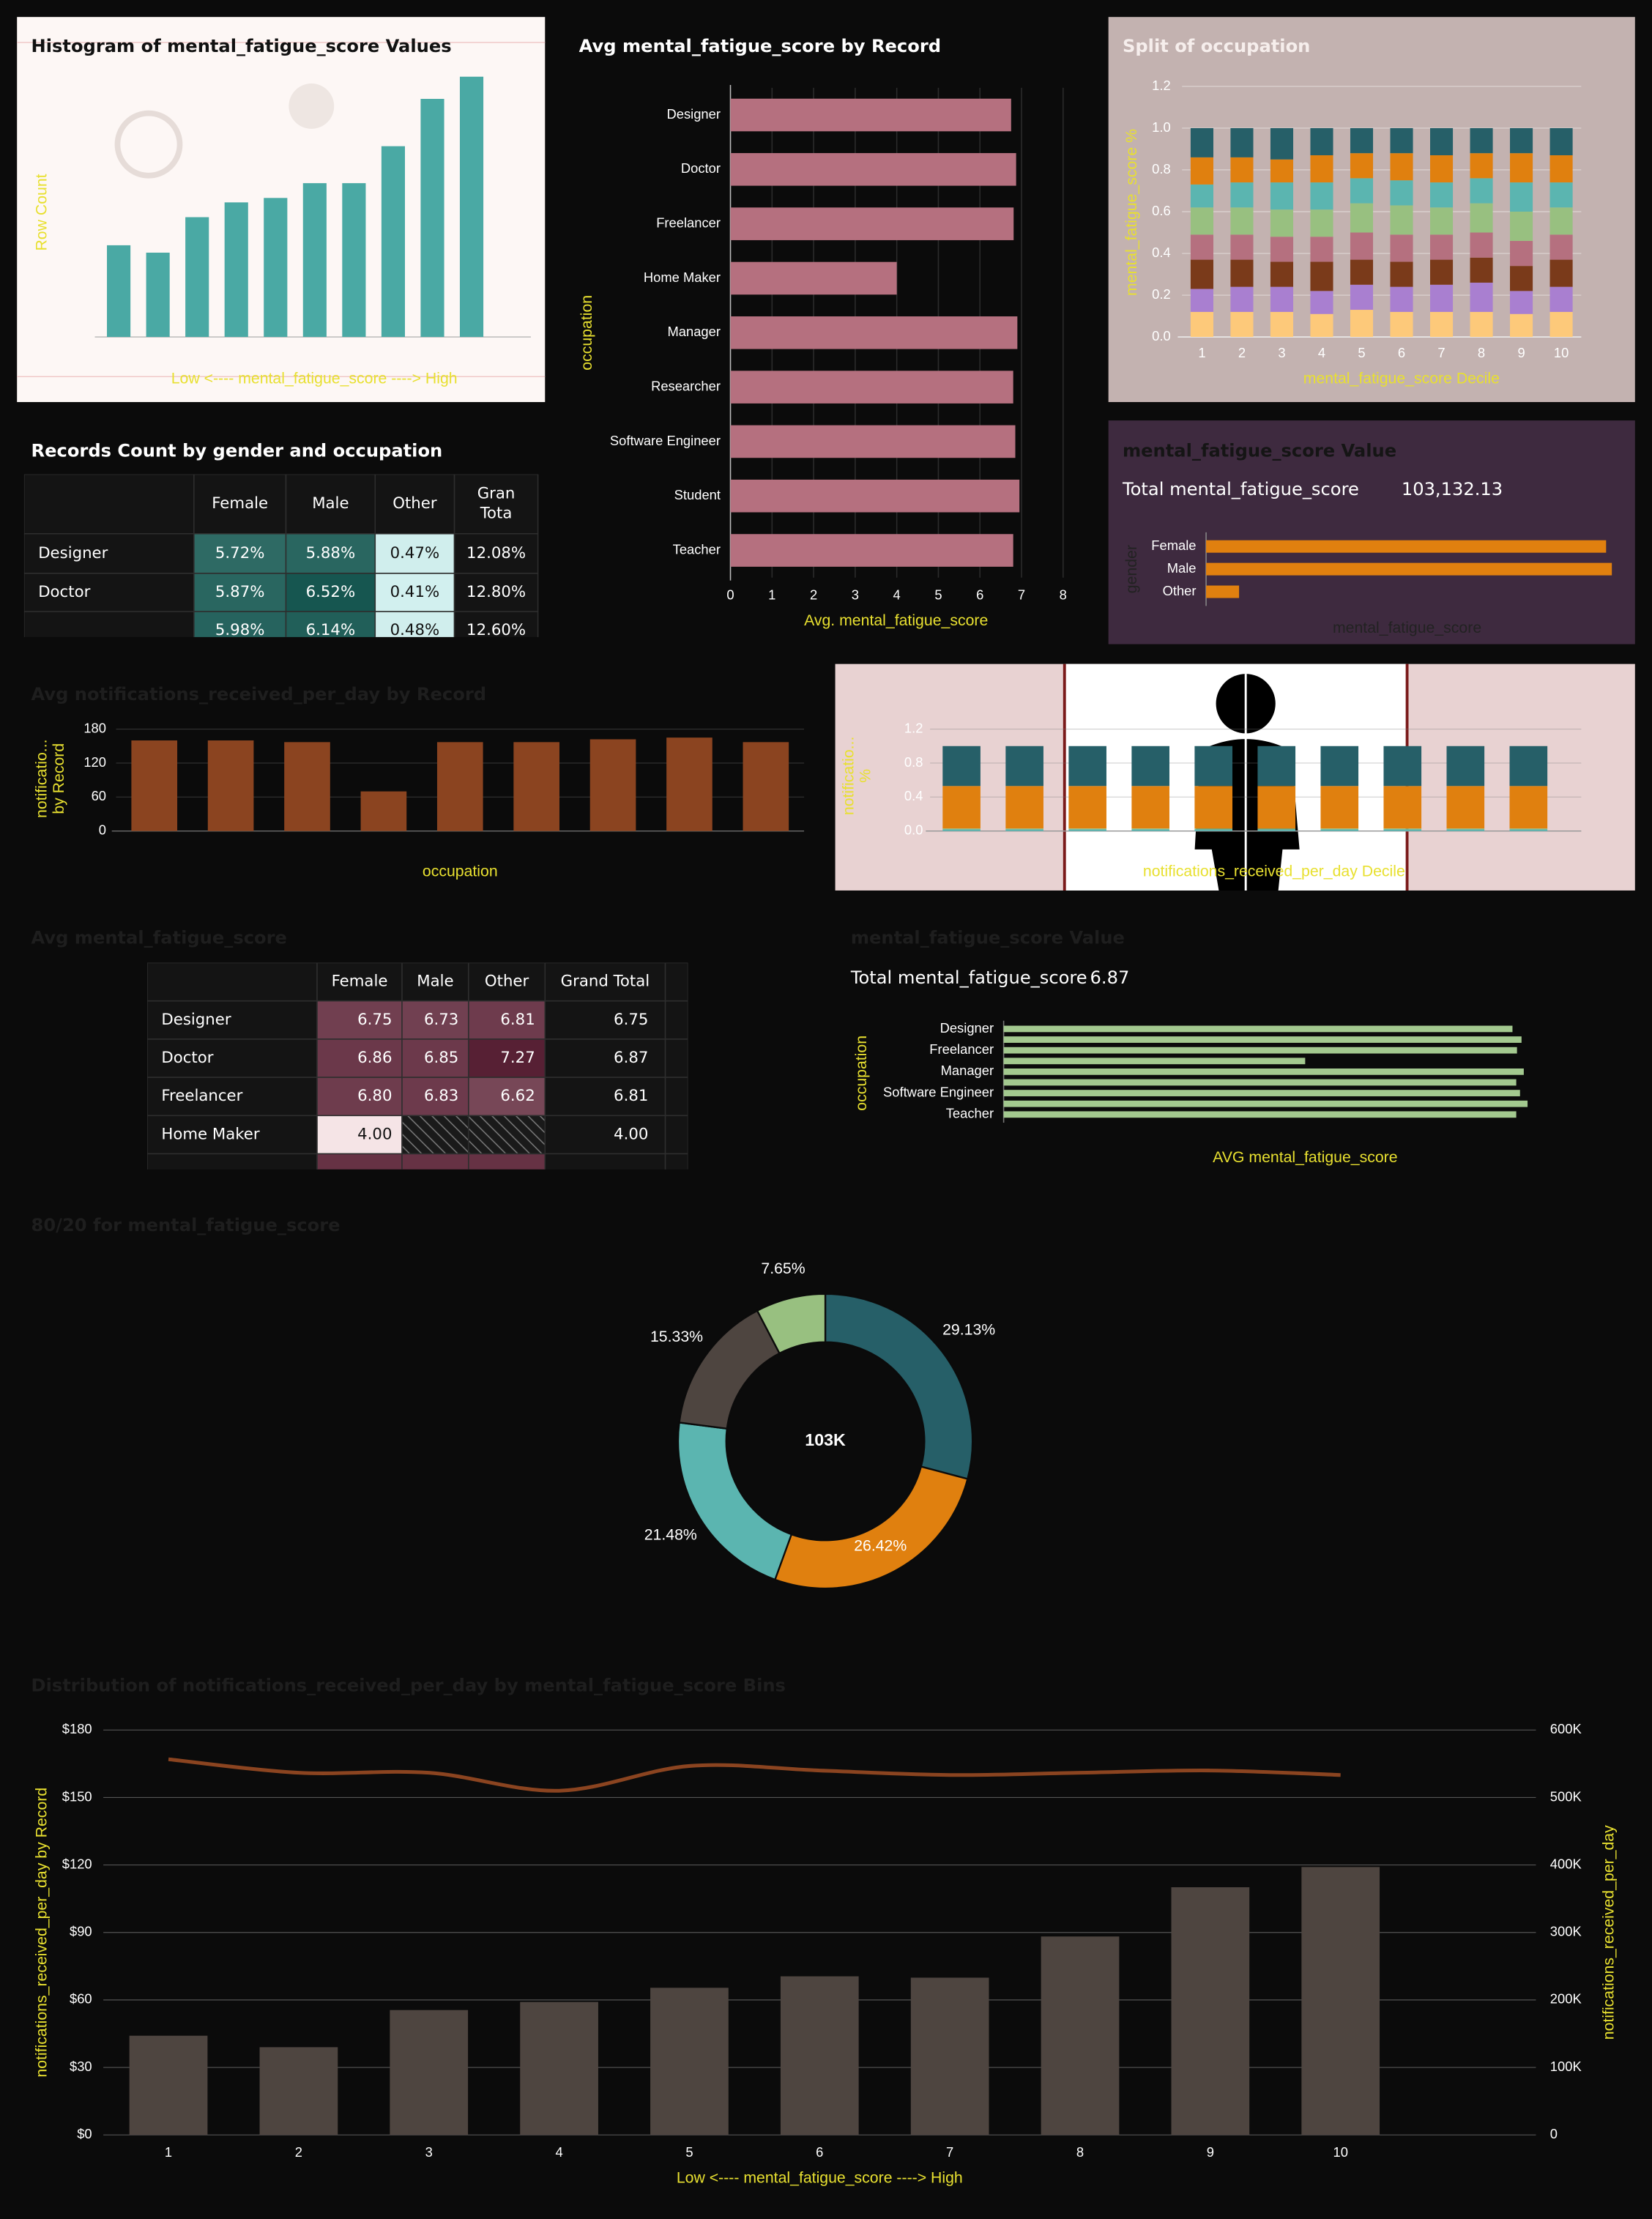 This screenshot has width=1652, height=2219. What do you see at coordinates (148, 144) in the screenshot?
I see `illustration` at bounding box center [148, 144].